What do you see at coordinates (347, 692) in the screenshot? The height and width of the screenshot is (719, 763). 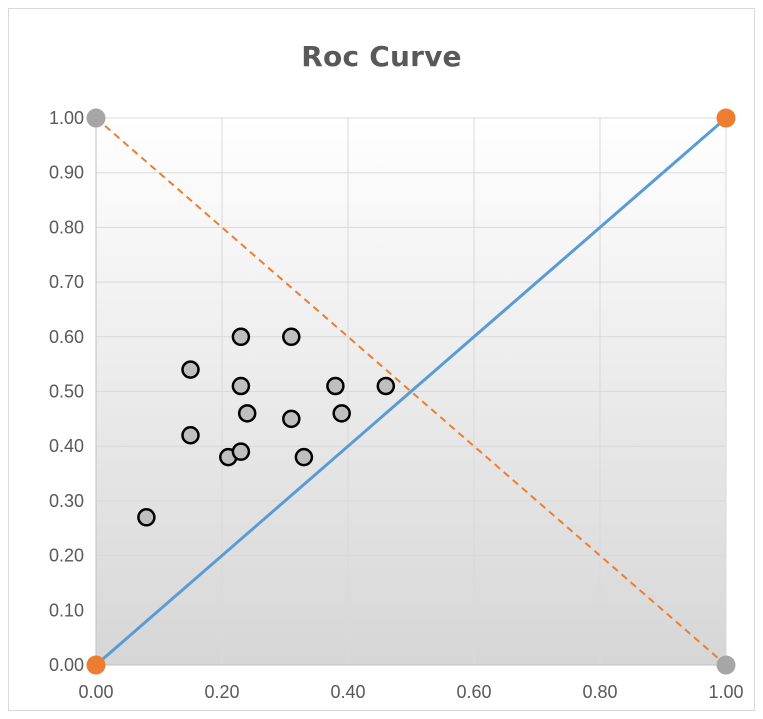 I see `x-tick-label: 0.40` at bounding box center [347, 692].